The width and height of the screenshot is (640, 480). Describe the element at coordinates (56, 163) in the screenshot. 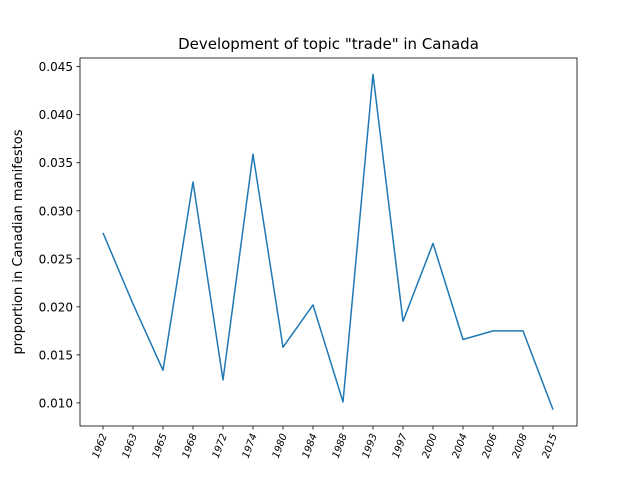

I see `y-tick-label: 0.035` at that location.